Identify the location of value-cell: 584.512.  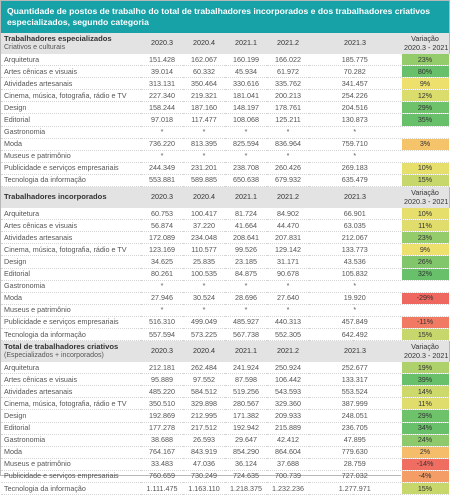
(204, 392).